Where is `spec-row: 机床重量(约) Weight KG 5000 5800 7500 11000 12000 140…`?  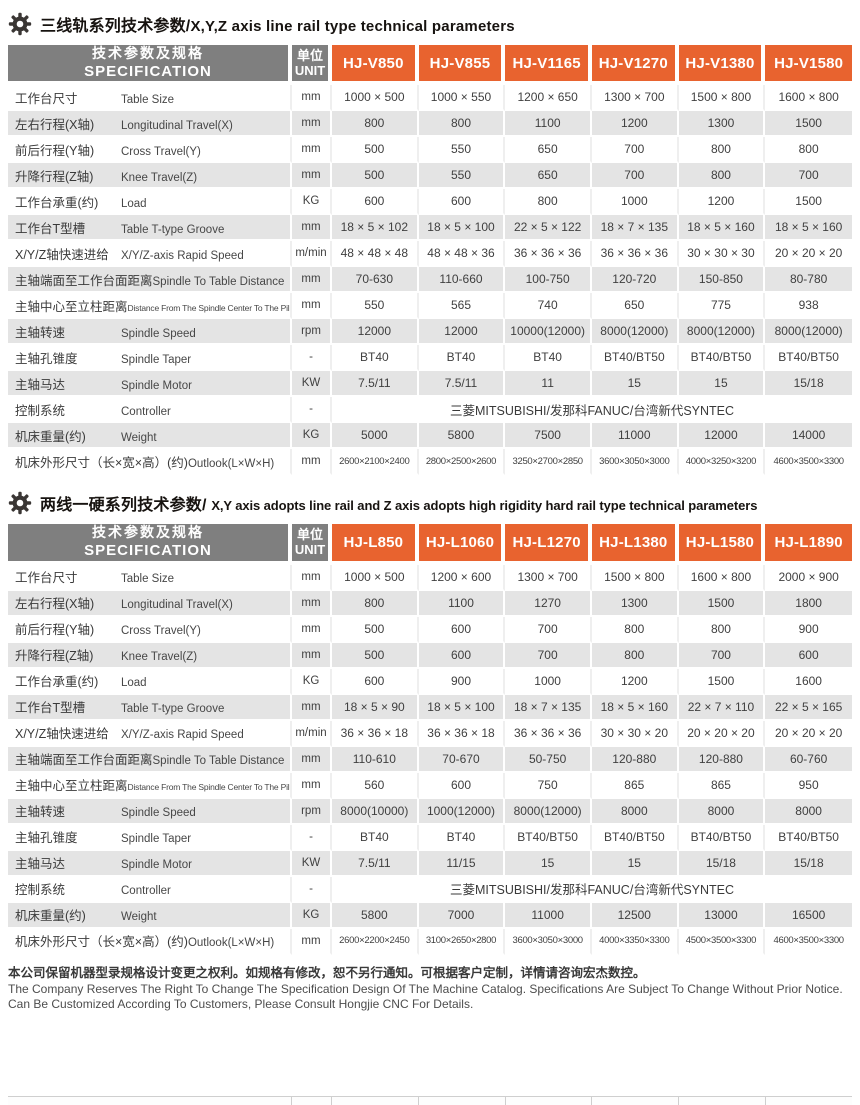
spec-row: 机床重量(约) Weight KG 5000 5800 7500 11000 12000 140… is located at coordinates (430, 436).